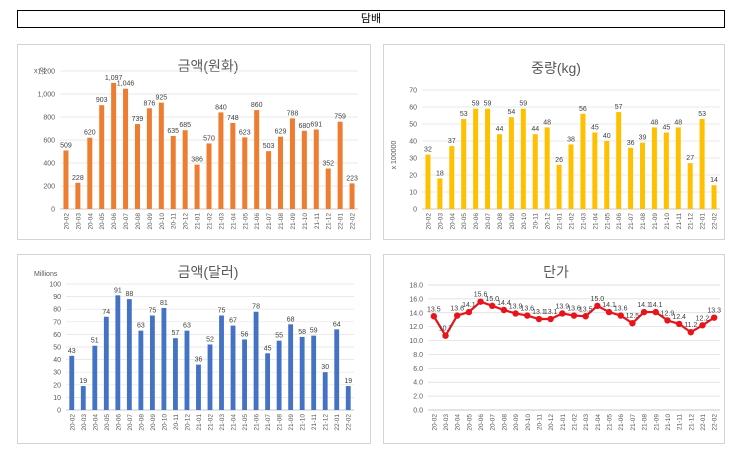 Image resolution: width=743 pixels, height=457 pixels. What do you see at coordinates (621, 422) in the screenshot?
I see `x-tick-label: 21-06` at bounding box center [621, 422].